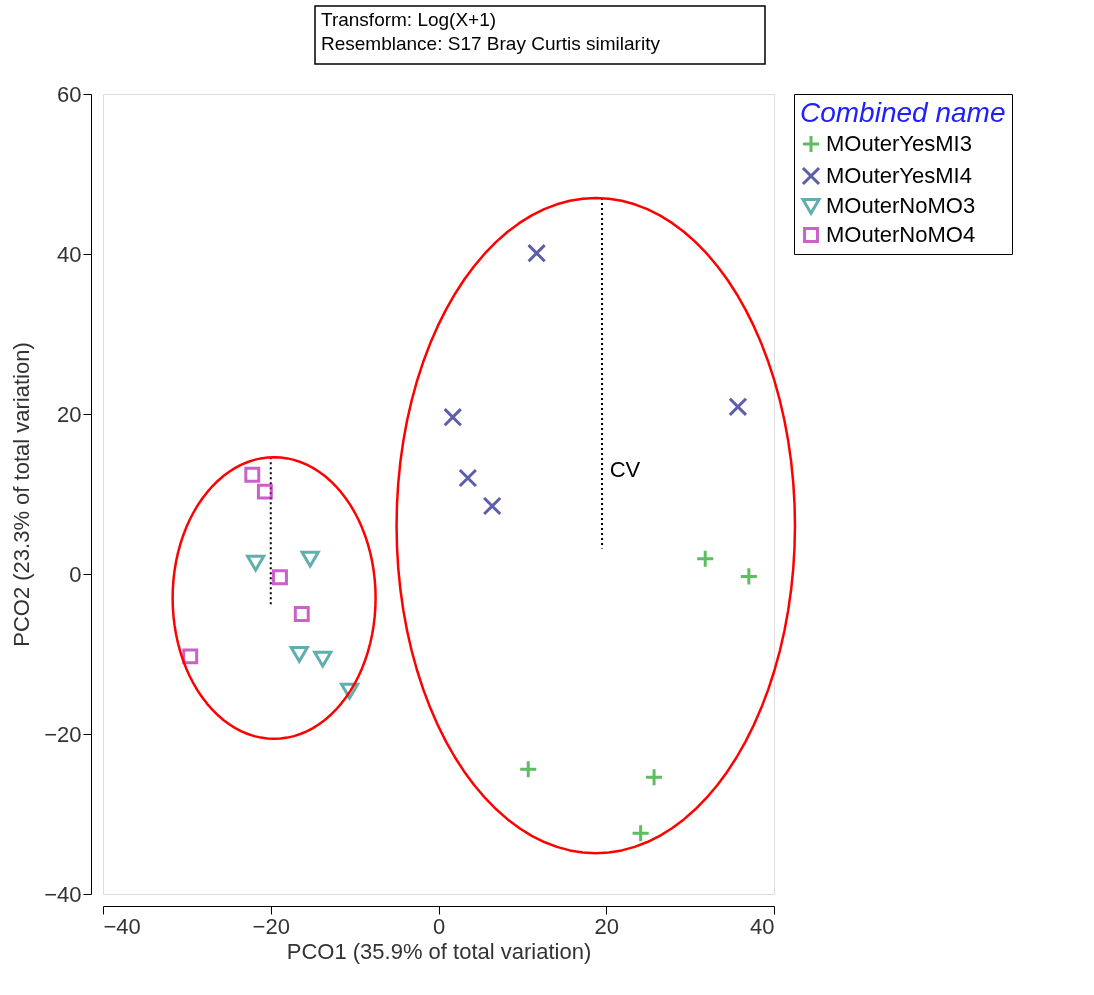  What do you see at coordinates (491, 43) in the screenshot?
I see `text: Resemblance: S17 Bray Curtis similarity` at bounding box center [491, 43].